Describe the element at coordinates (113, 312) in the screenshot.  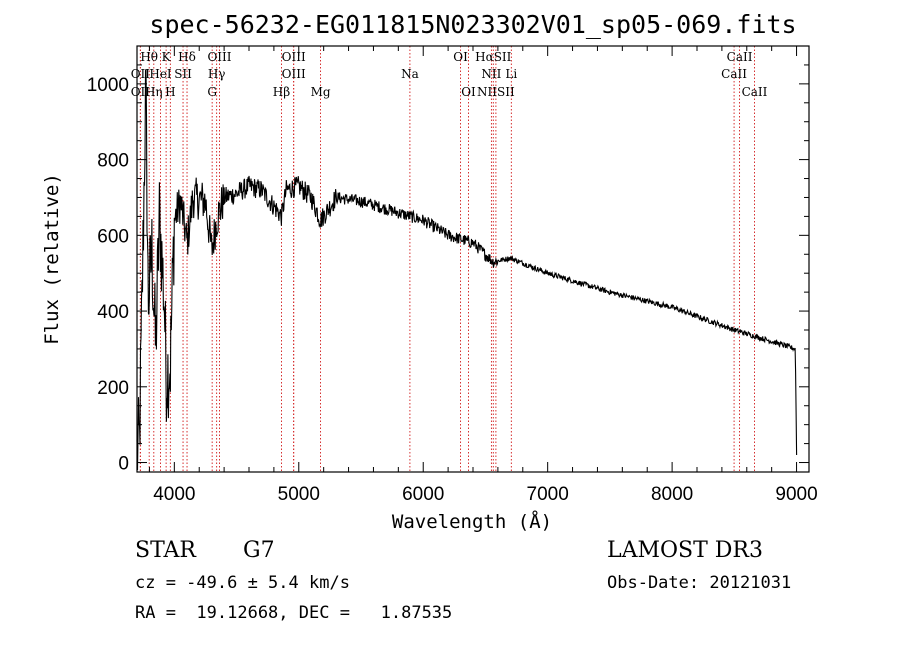
I see `y-tick-label: 400` at that location.